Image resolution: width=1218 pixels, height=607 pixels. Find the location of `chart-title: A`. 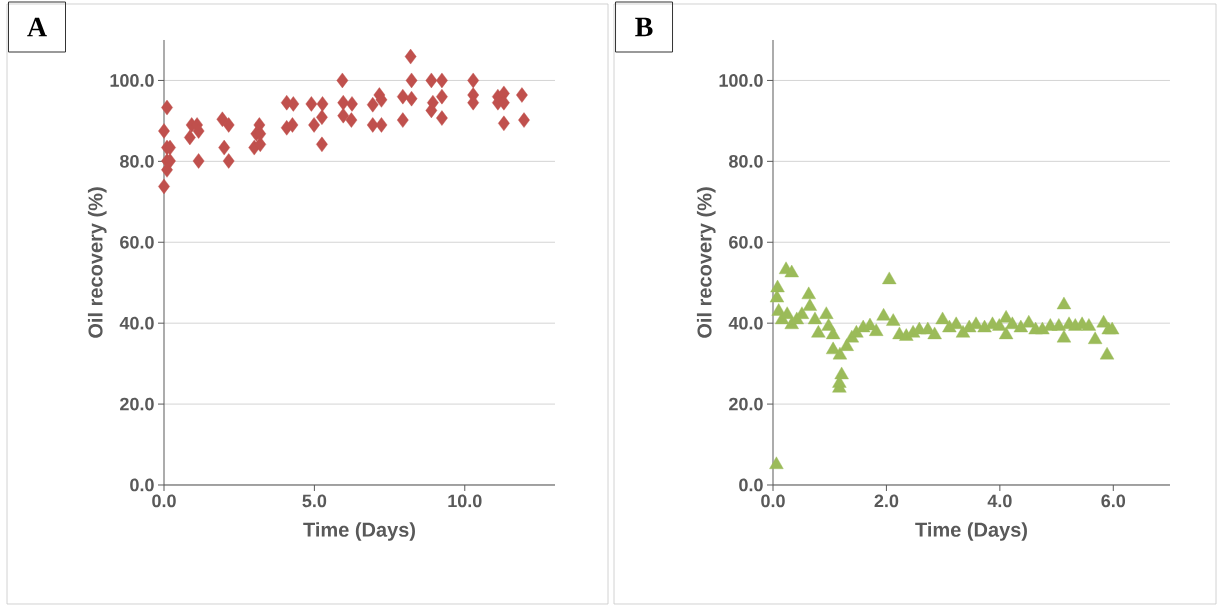

chart-title: A is located at coordinates (37, 27).